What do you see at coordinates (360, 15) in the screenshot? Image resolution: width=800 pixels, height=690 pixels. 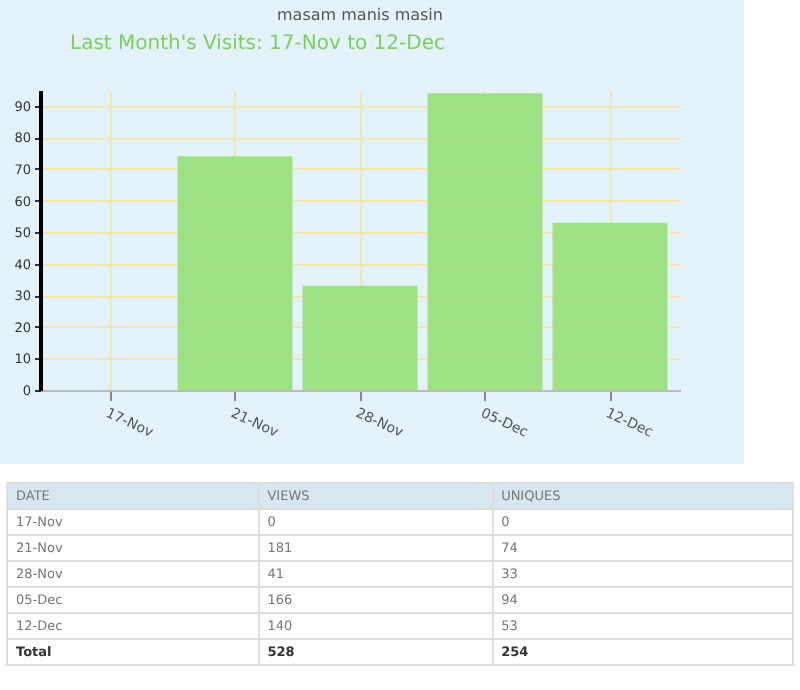 I see `chart-title: masam manis masin` at bounding box center [360, 15].